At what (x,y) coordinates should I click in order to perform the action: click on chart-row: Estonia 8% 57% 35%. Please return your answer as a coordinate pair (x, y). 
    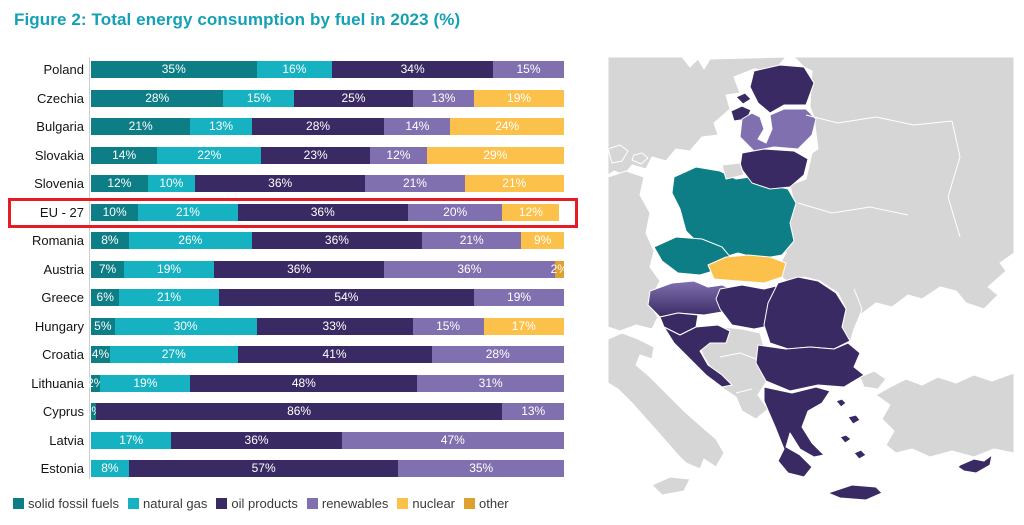
    Looking at the image, I should click on (285, 468).